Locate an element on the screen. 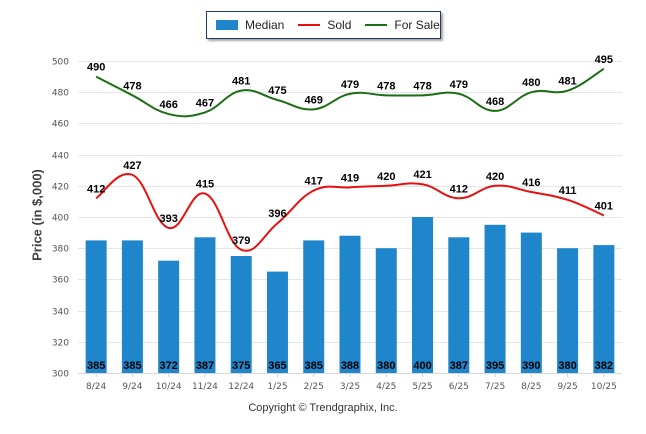  sold-data-label: 411 is located at coordinates (568, 191).